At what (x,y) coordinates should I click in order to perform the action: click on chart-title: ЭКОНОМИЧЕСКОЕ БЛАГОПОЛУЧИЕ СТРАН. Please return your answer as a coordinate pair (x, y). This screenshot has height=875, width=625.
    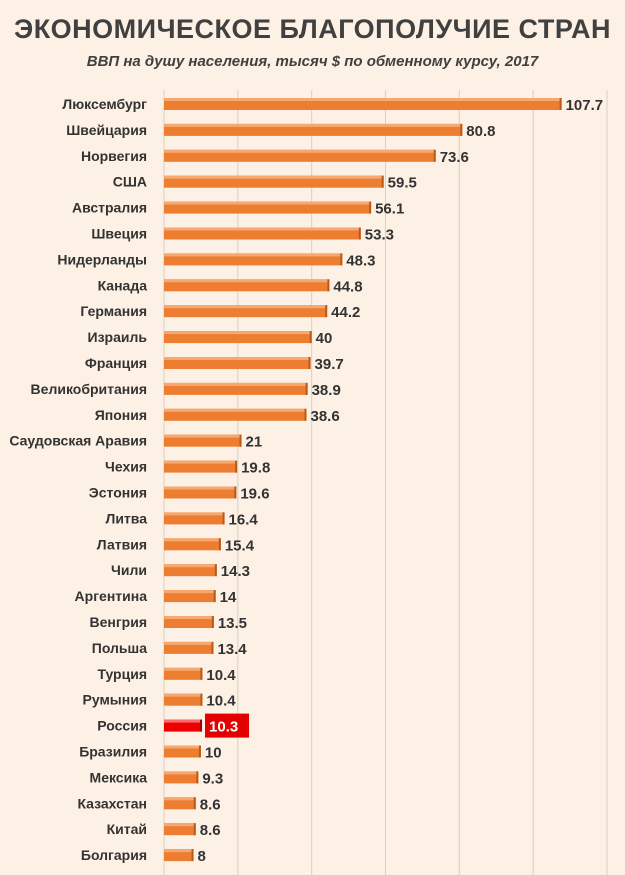
    Looking at the image, I should click on (312, 29).